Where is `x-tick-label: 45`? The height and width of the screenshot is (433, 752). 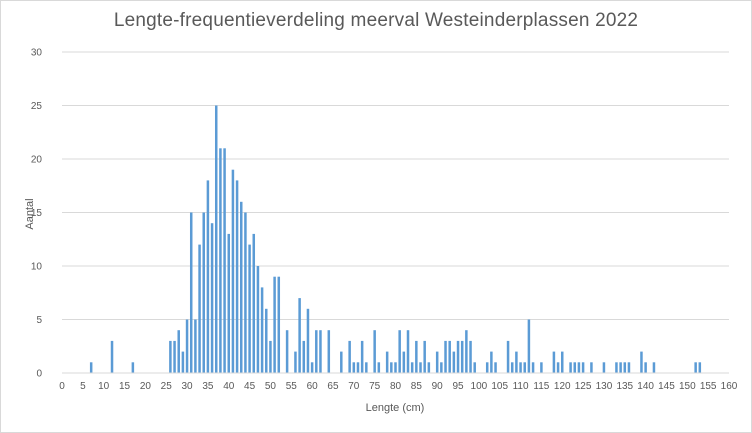
x-tick-label: 45 is located at coordinates (250, 386).